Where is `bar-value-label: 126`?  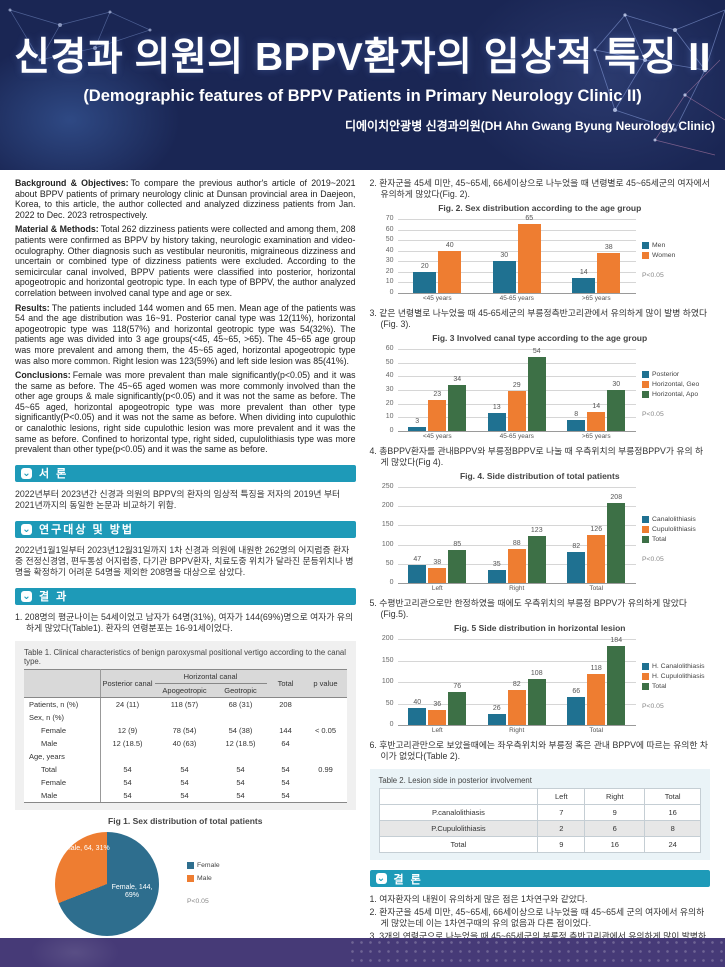 bar-value-label: 126 is located at coordinates (596, 529).